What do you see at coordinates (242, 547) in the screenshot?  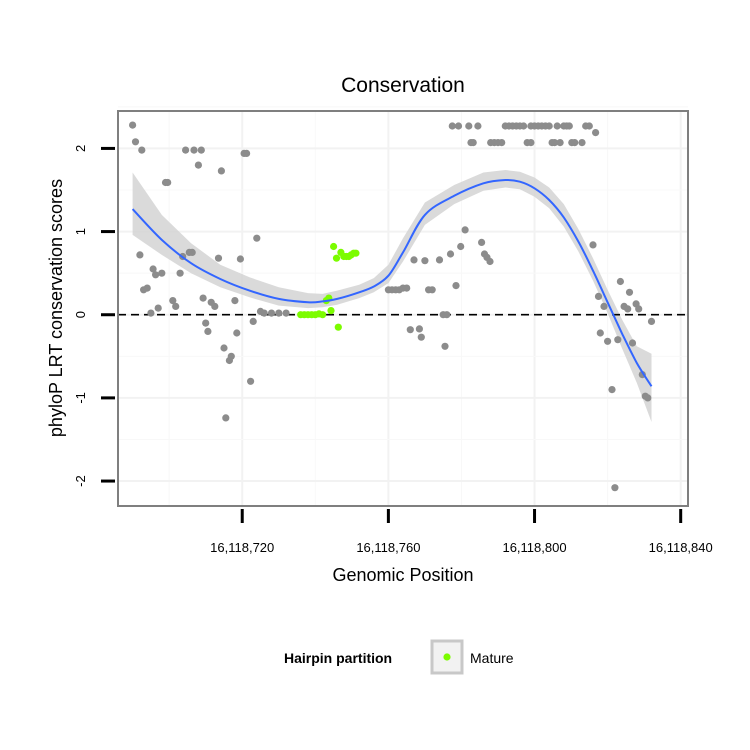 I see `x-tick-label: 16,118,720` at bounding box center [242, 547].